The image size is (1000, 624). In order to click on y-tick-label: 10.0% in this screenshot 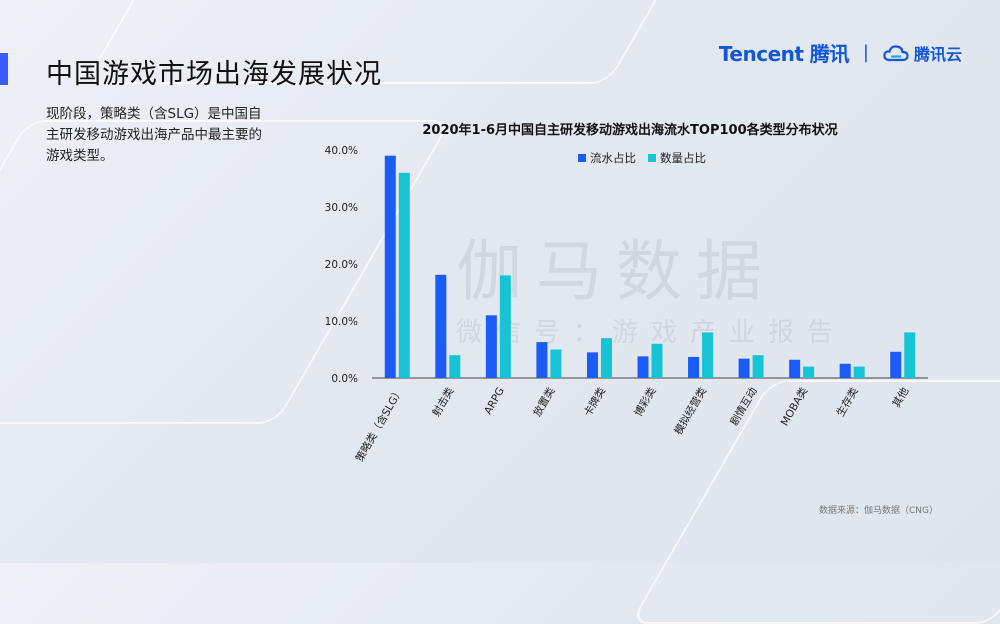, I will do `click(341, 322)`.